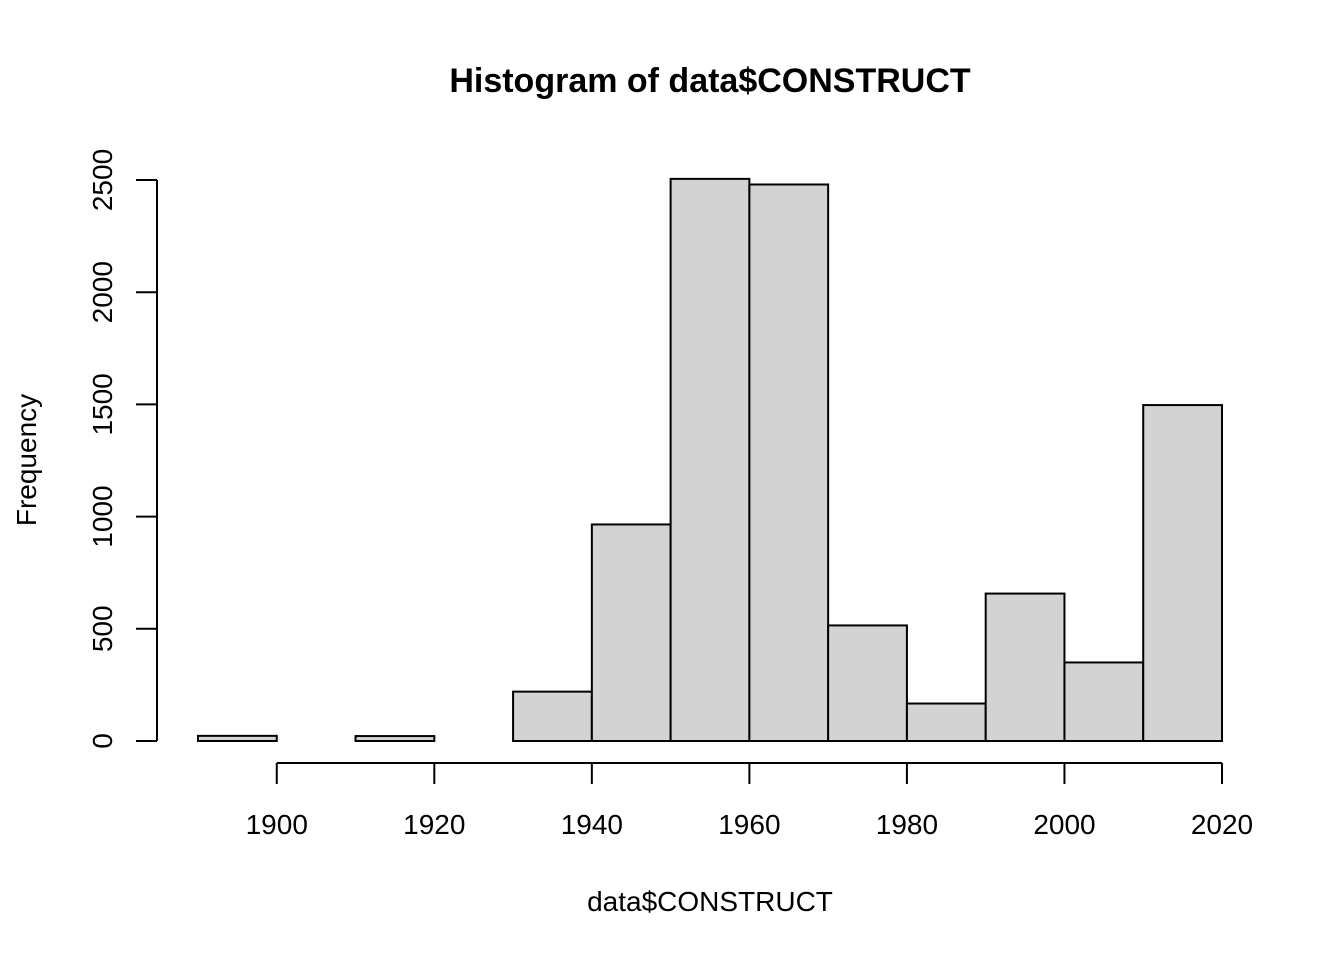  What do you see at coordinates (1104, 702) in the screenshot?
I see `histogram-bar-2000-2010` at bounding box center [1104, 702].